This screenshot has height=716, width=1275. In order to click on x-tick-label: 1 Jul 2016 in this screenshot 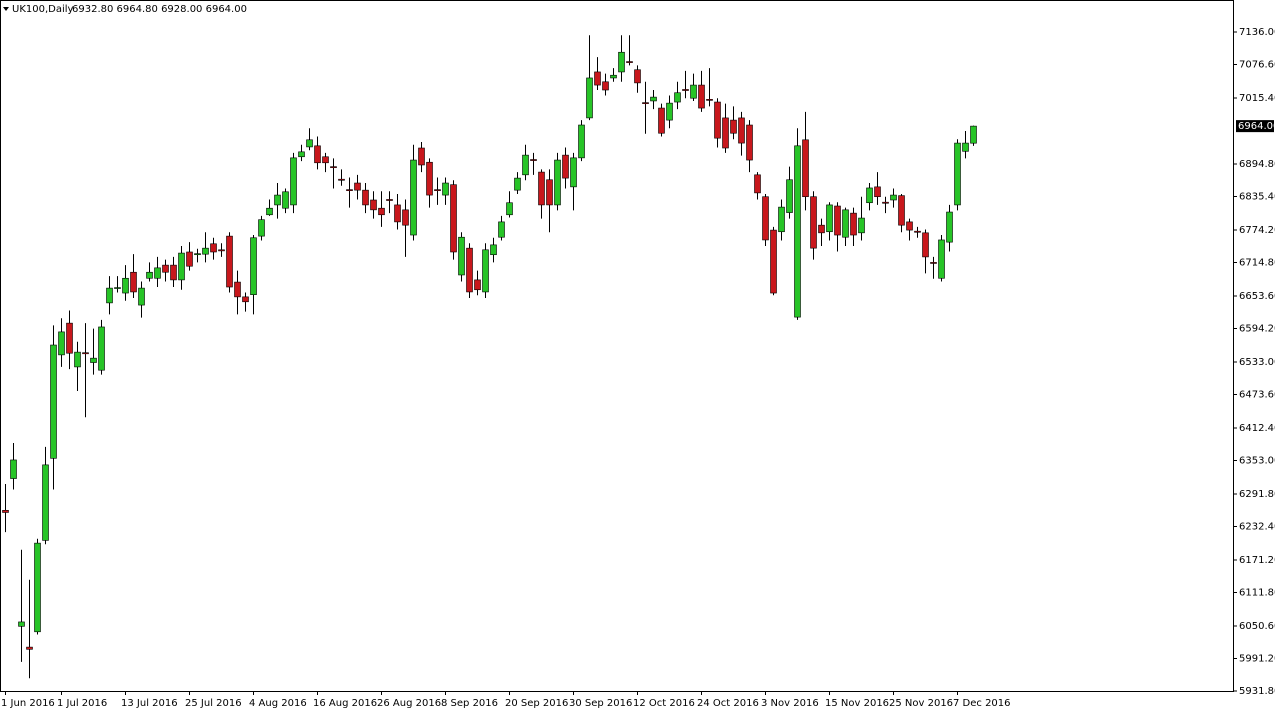, I will do `click(82, 703)`.